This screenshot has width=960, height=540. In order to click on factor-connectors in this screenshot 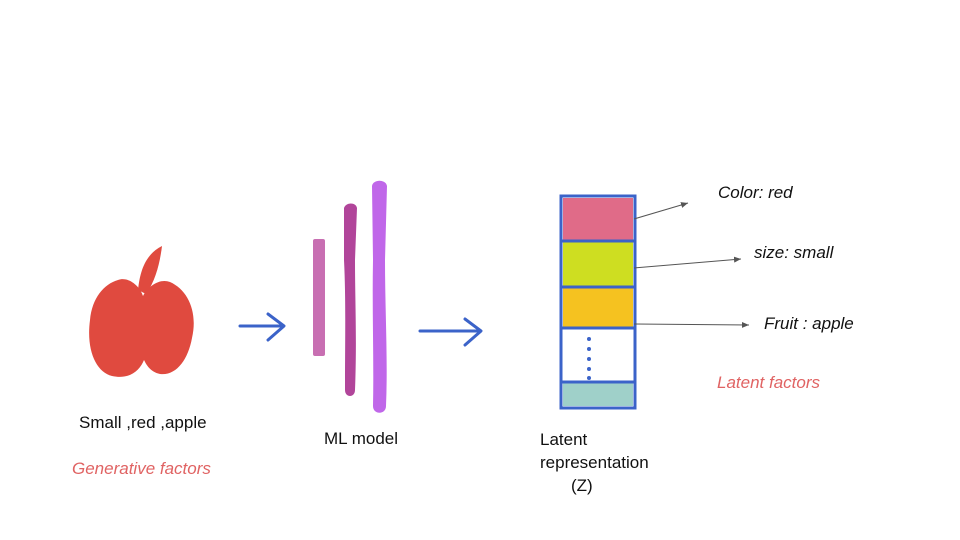, I will do `click(691, 265)`.